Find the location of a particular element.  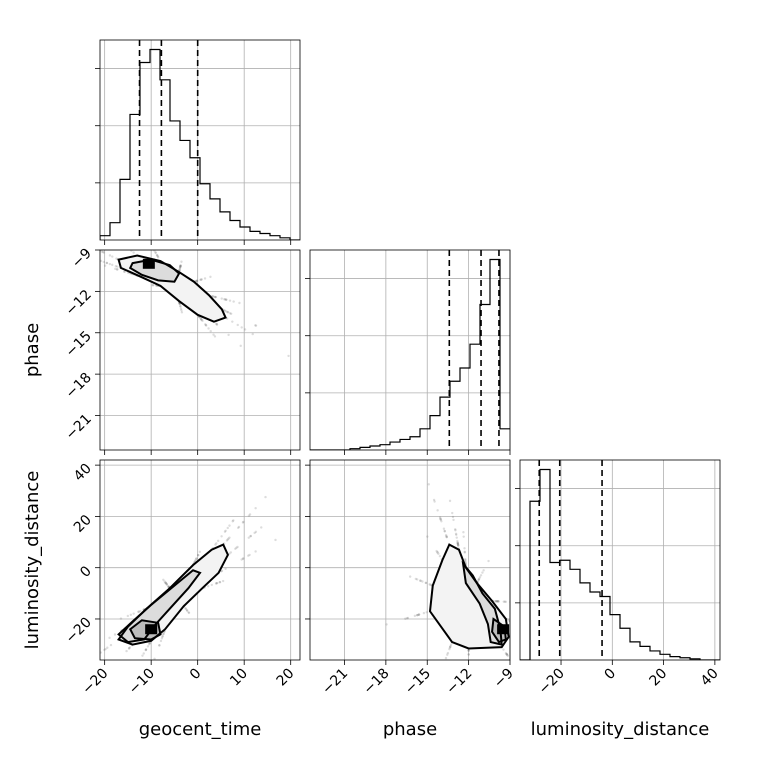

x-tick-label: −20 is located at coordinates (95, 682).